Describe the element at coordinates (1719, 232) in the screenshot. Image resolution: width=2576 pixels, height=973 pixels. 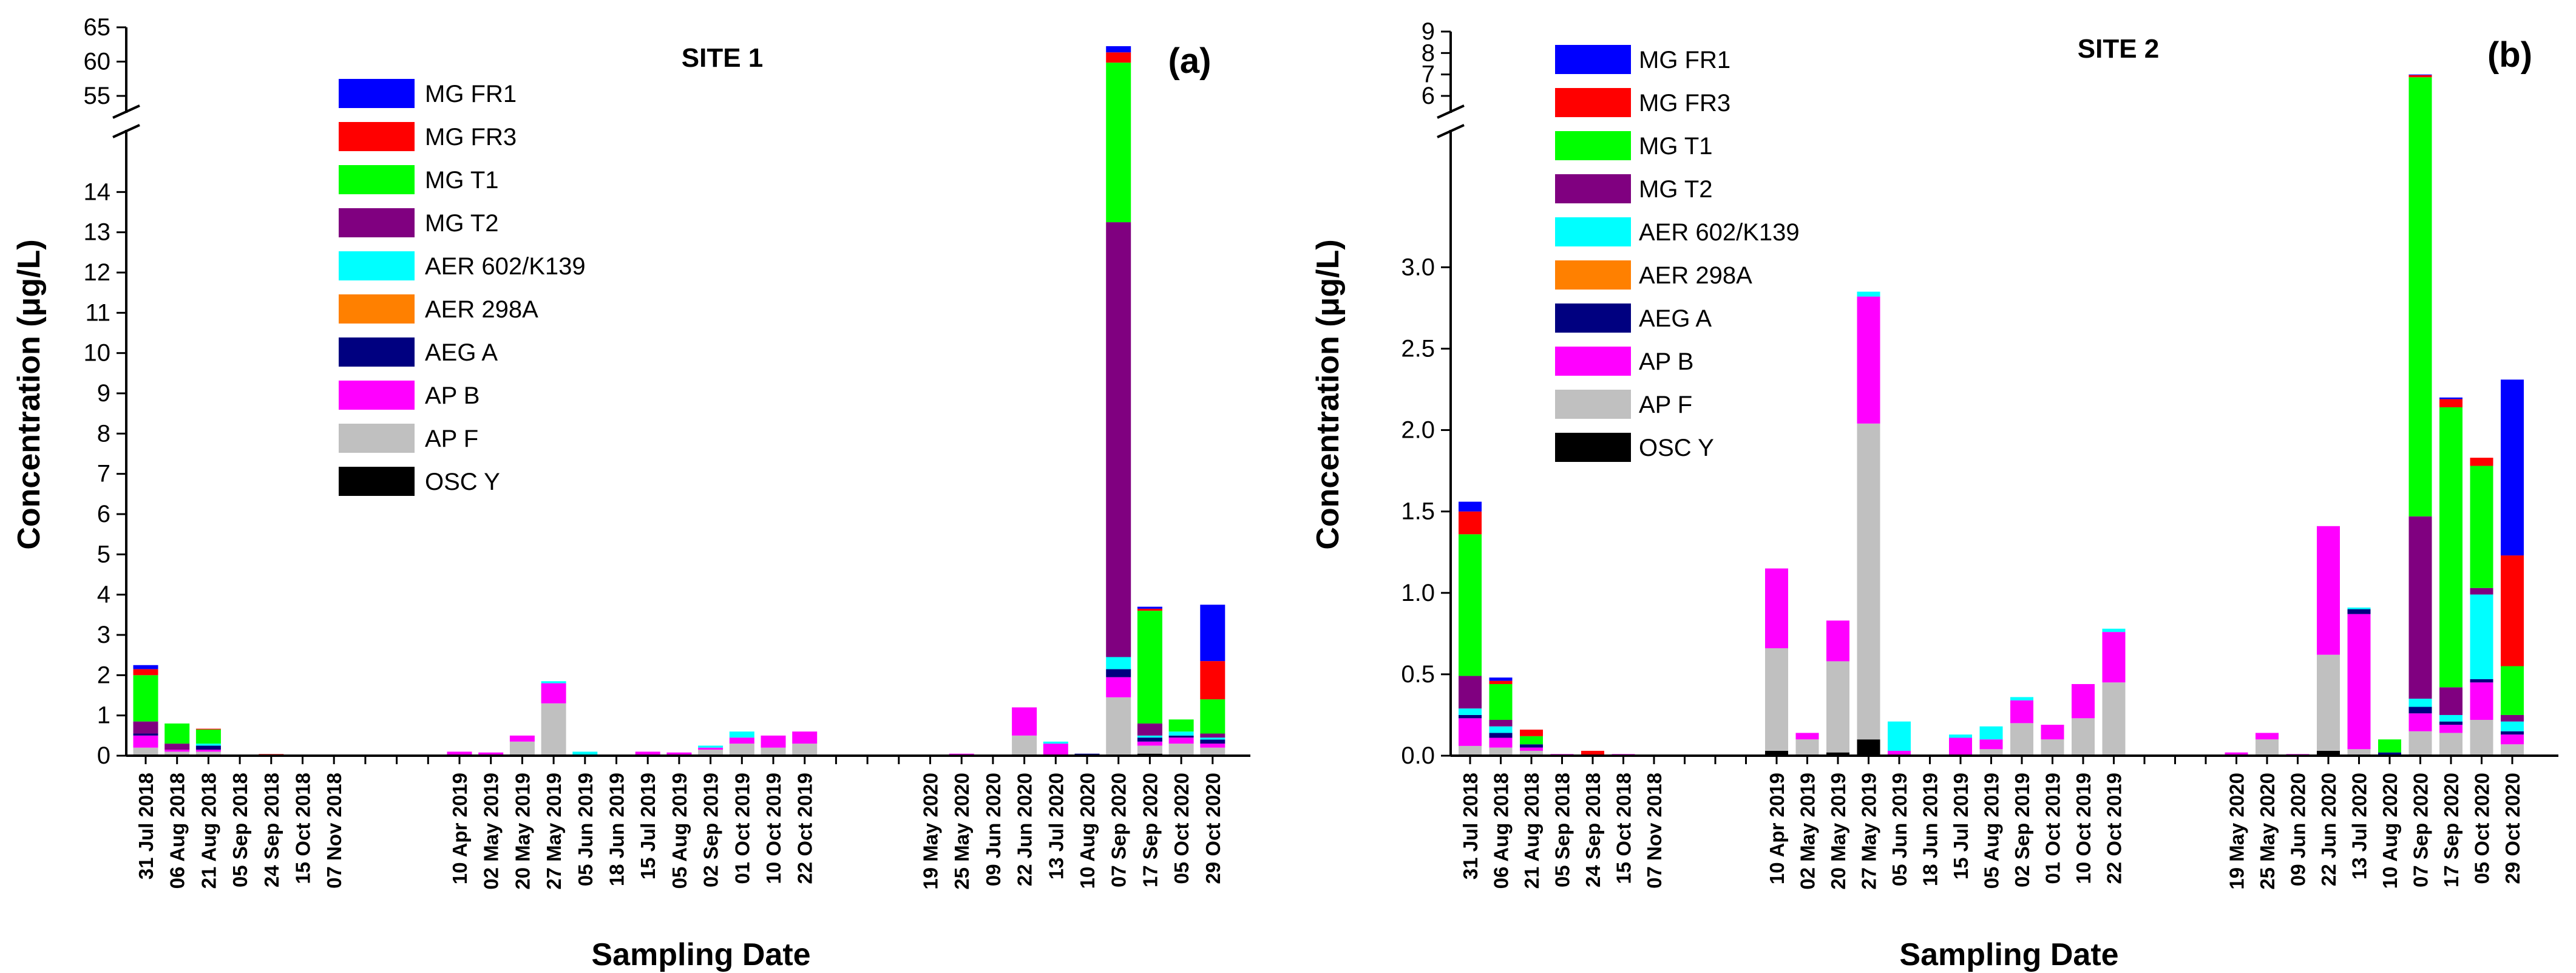
I see `legend-label-aer-602-k139: AER 602/K139` at that location.